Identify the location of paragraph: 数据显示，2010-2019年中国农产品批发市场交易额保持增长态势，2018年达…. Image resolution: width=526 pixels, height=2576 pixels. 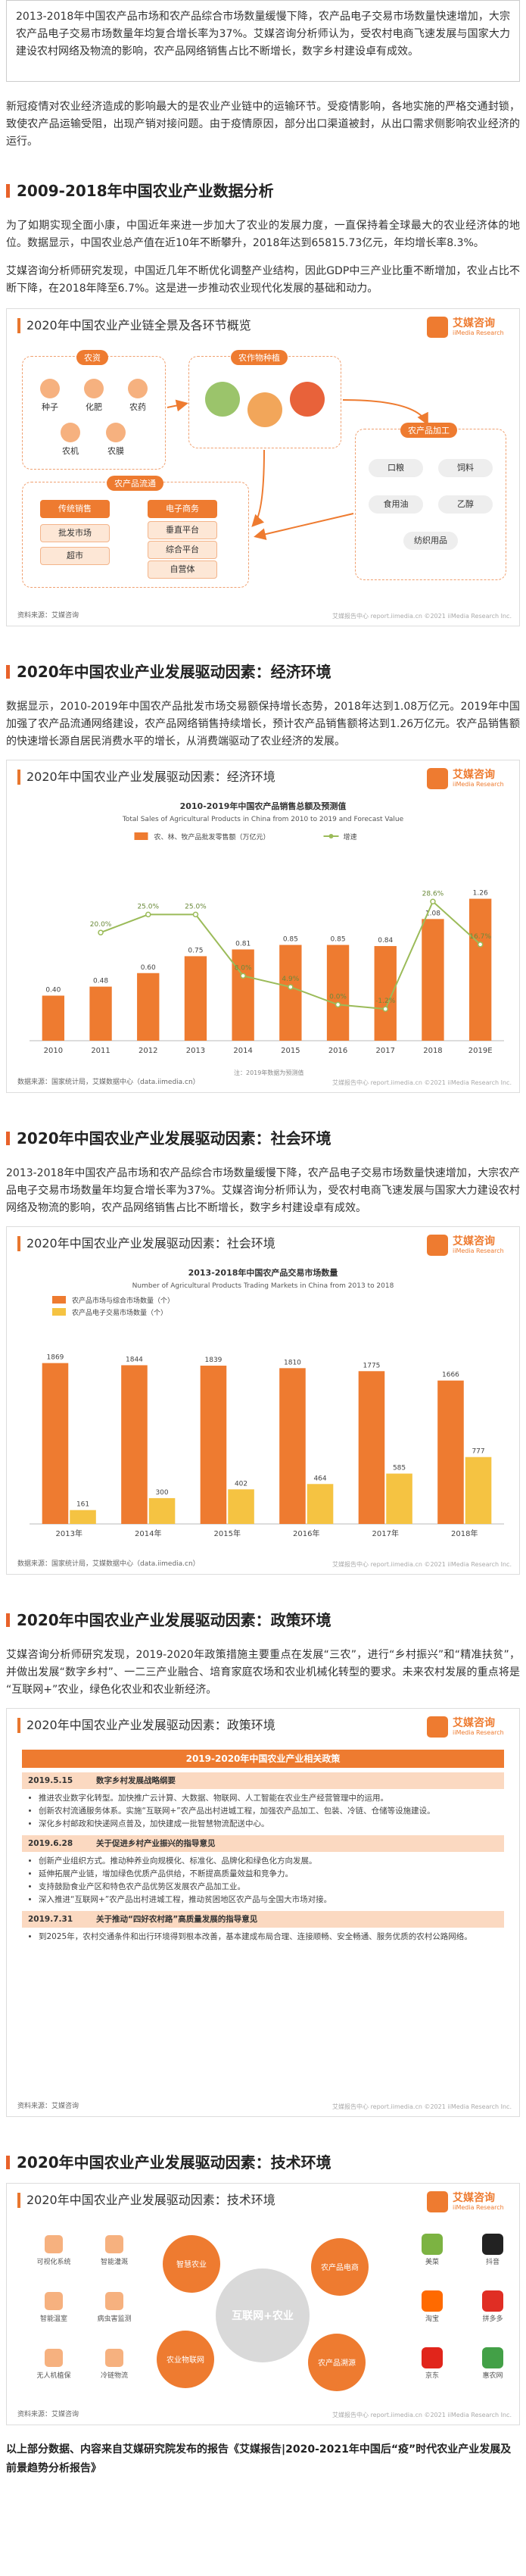
(263, 725).